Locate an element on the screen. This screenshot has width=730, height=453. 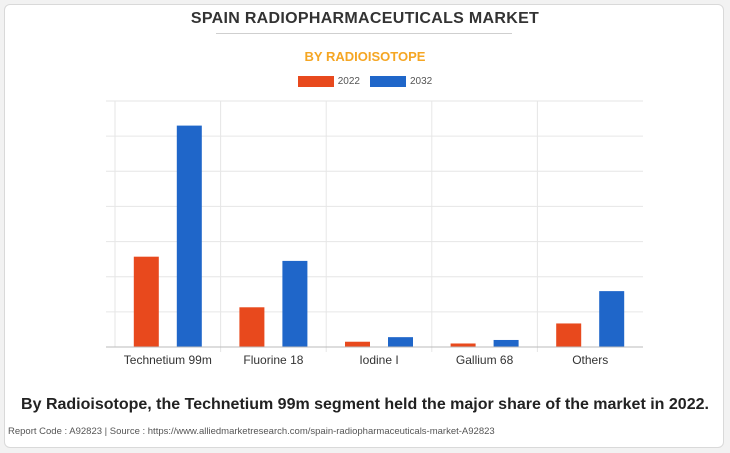
title-divider is located at coordinates (364, 33).